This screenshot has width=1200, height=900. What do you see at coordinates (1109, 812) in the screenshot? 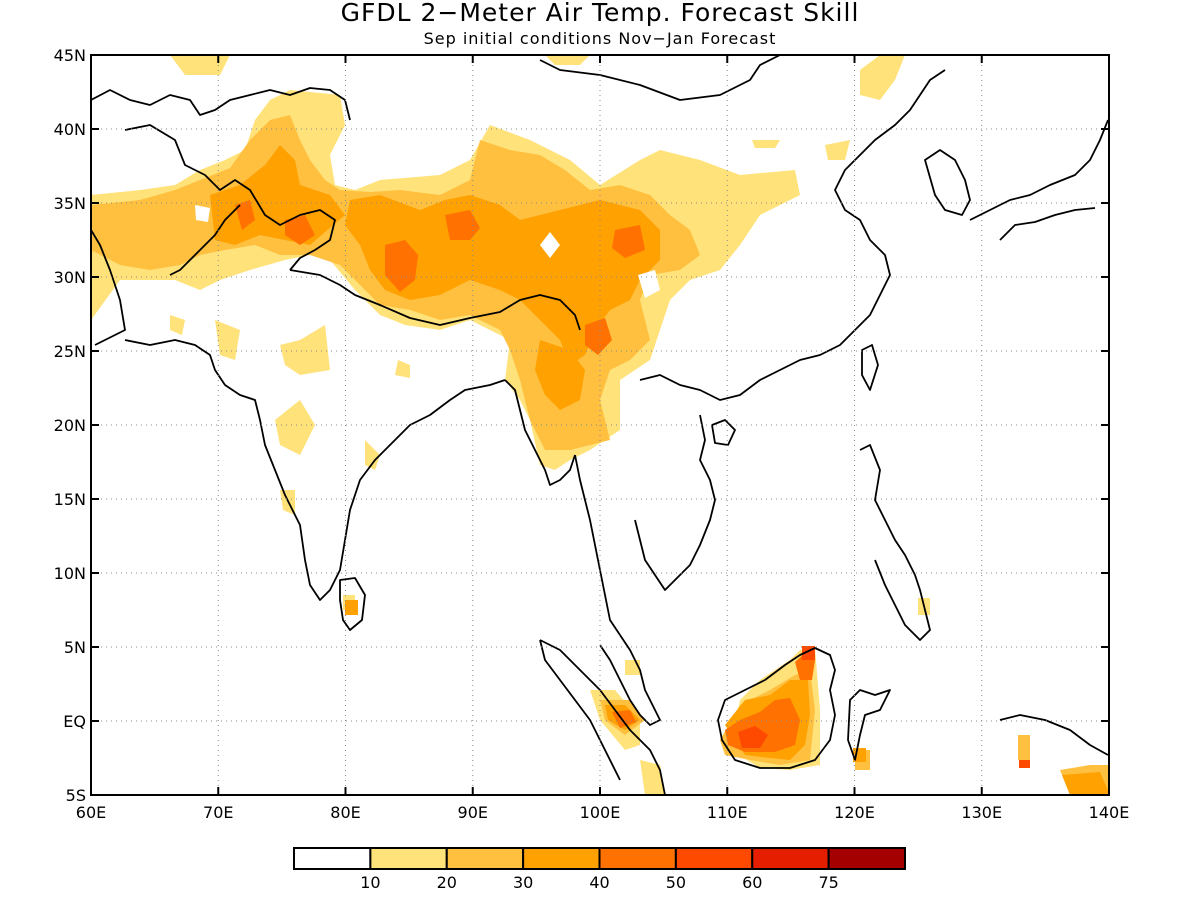
I see `x-tick-label: 140E` at bounding box center [1109, 812].